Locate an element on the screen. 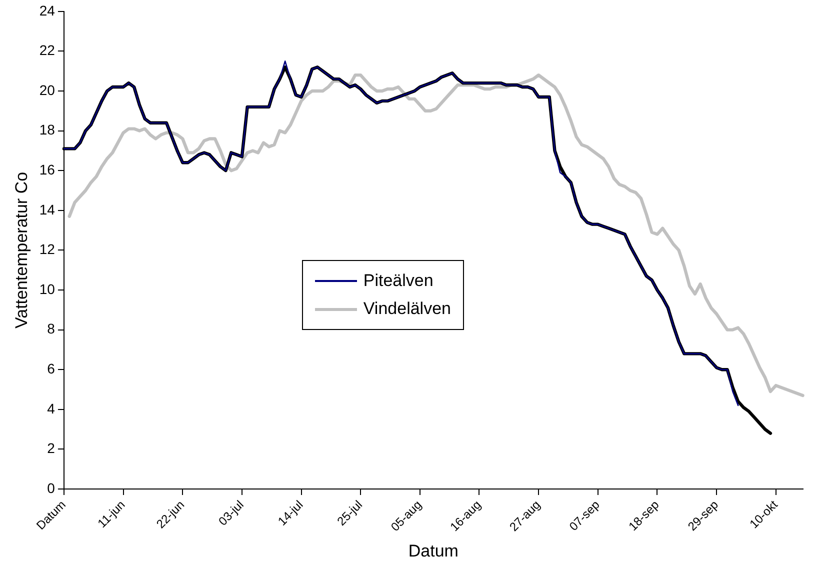 The width and height of the screenshot is (816, 574). y-tick-label: 6 is located at coordinates (51, 368).